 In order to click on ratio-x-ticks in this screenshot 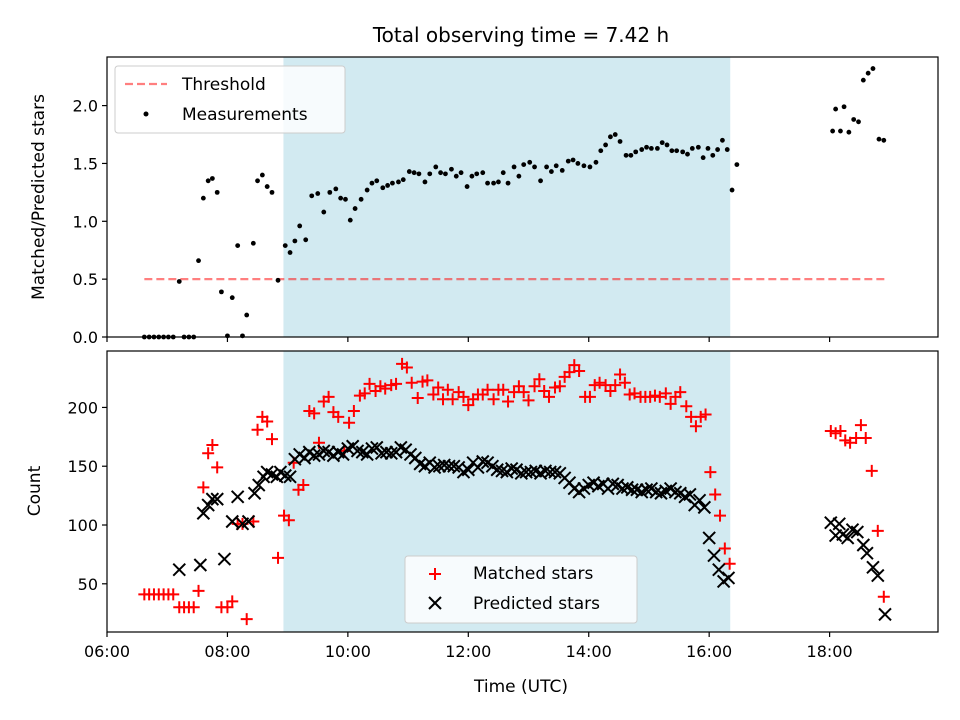, I will do `click(468, 339)`.